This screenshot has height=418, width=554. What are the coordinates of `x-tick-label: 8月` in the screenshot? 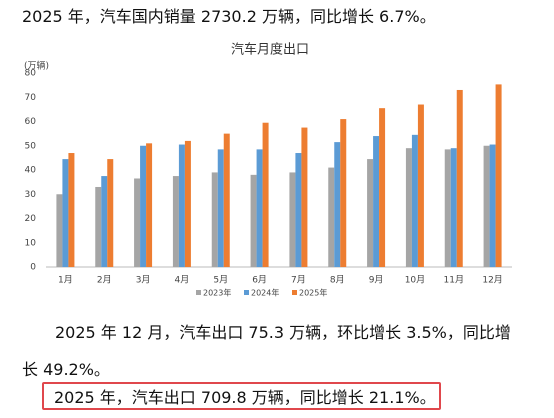 It's located at (337, 280).